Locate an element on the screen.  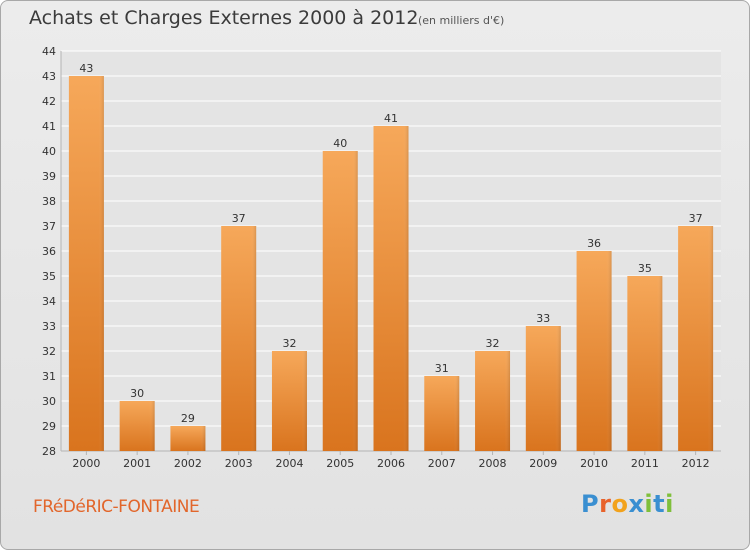
chart-title: Achats et Charges Externes 2000 à 2012 is located at coordinates (224, 18).